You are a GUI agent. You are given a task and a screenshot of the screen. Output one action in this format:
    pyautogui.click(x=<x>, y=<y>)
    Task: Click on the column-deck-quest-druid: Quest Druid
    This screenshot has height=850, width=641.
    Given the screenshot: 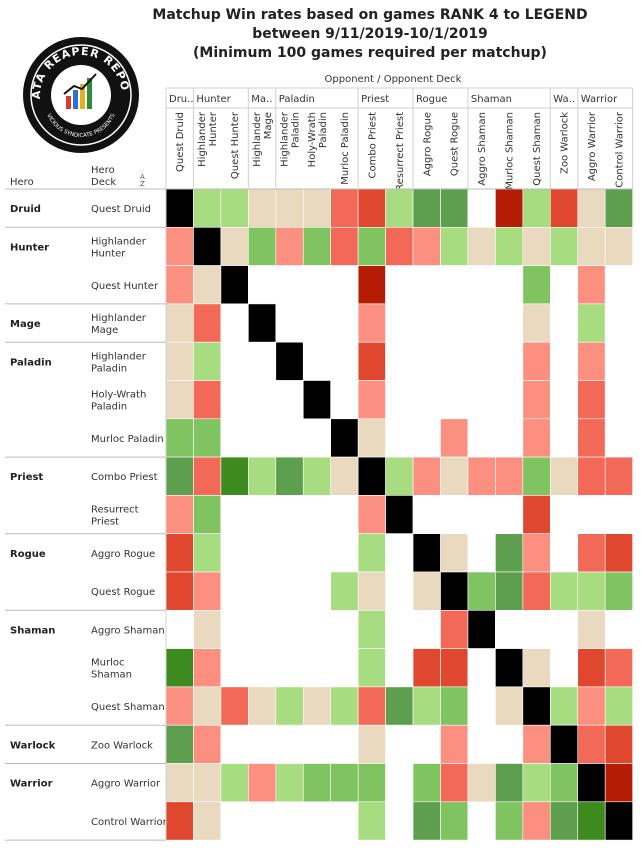 What is the action you would take?
    pyautogui.click(x=180, y=142)
    